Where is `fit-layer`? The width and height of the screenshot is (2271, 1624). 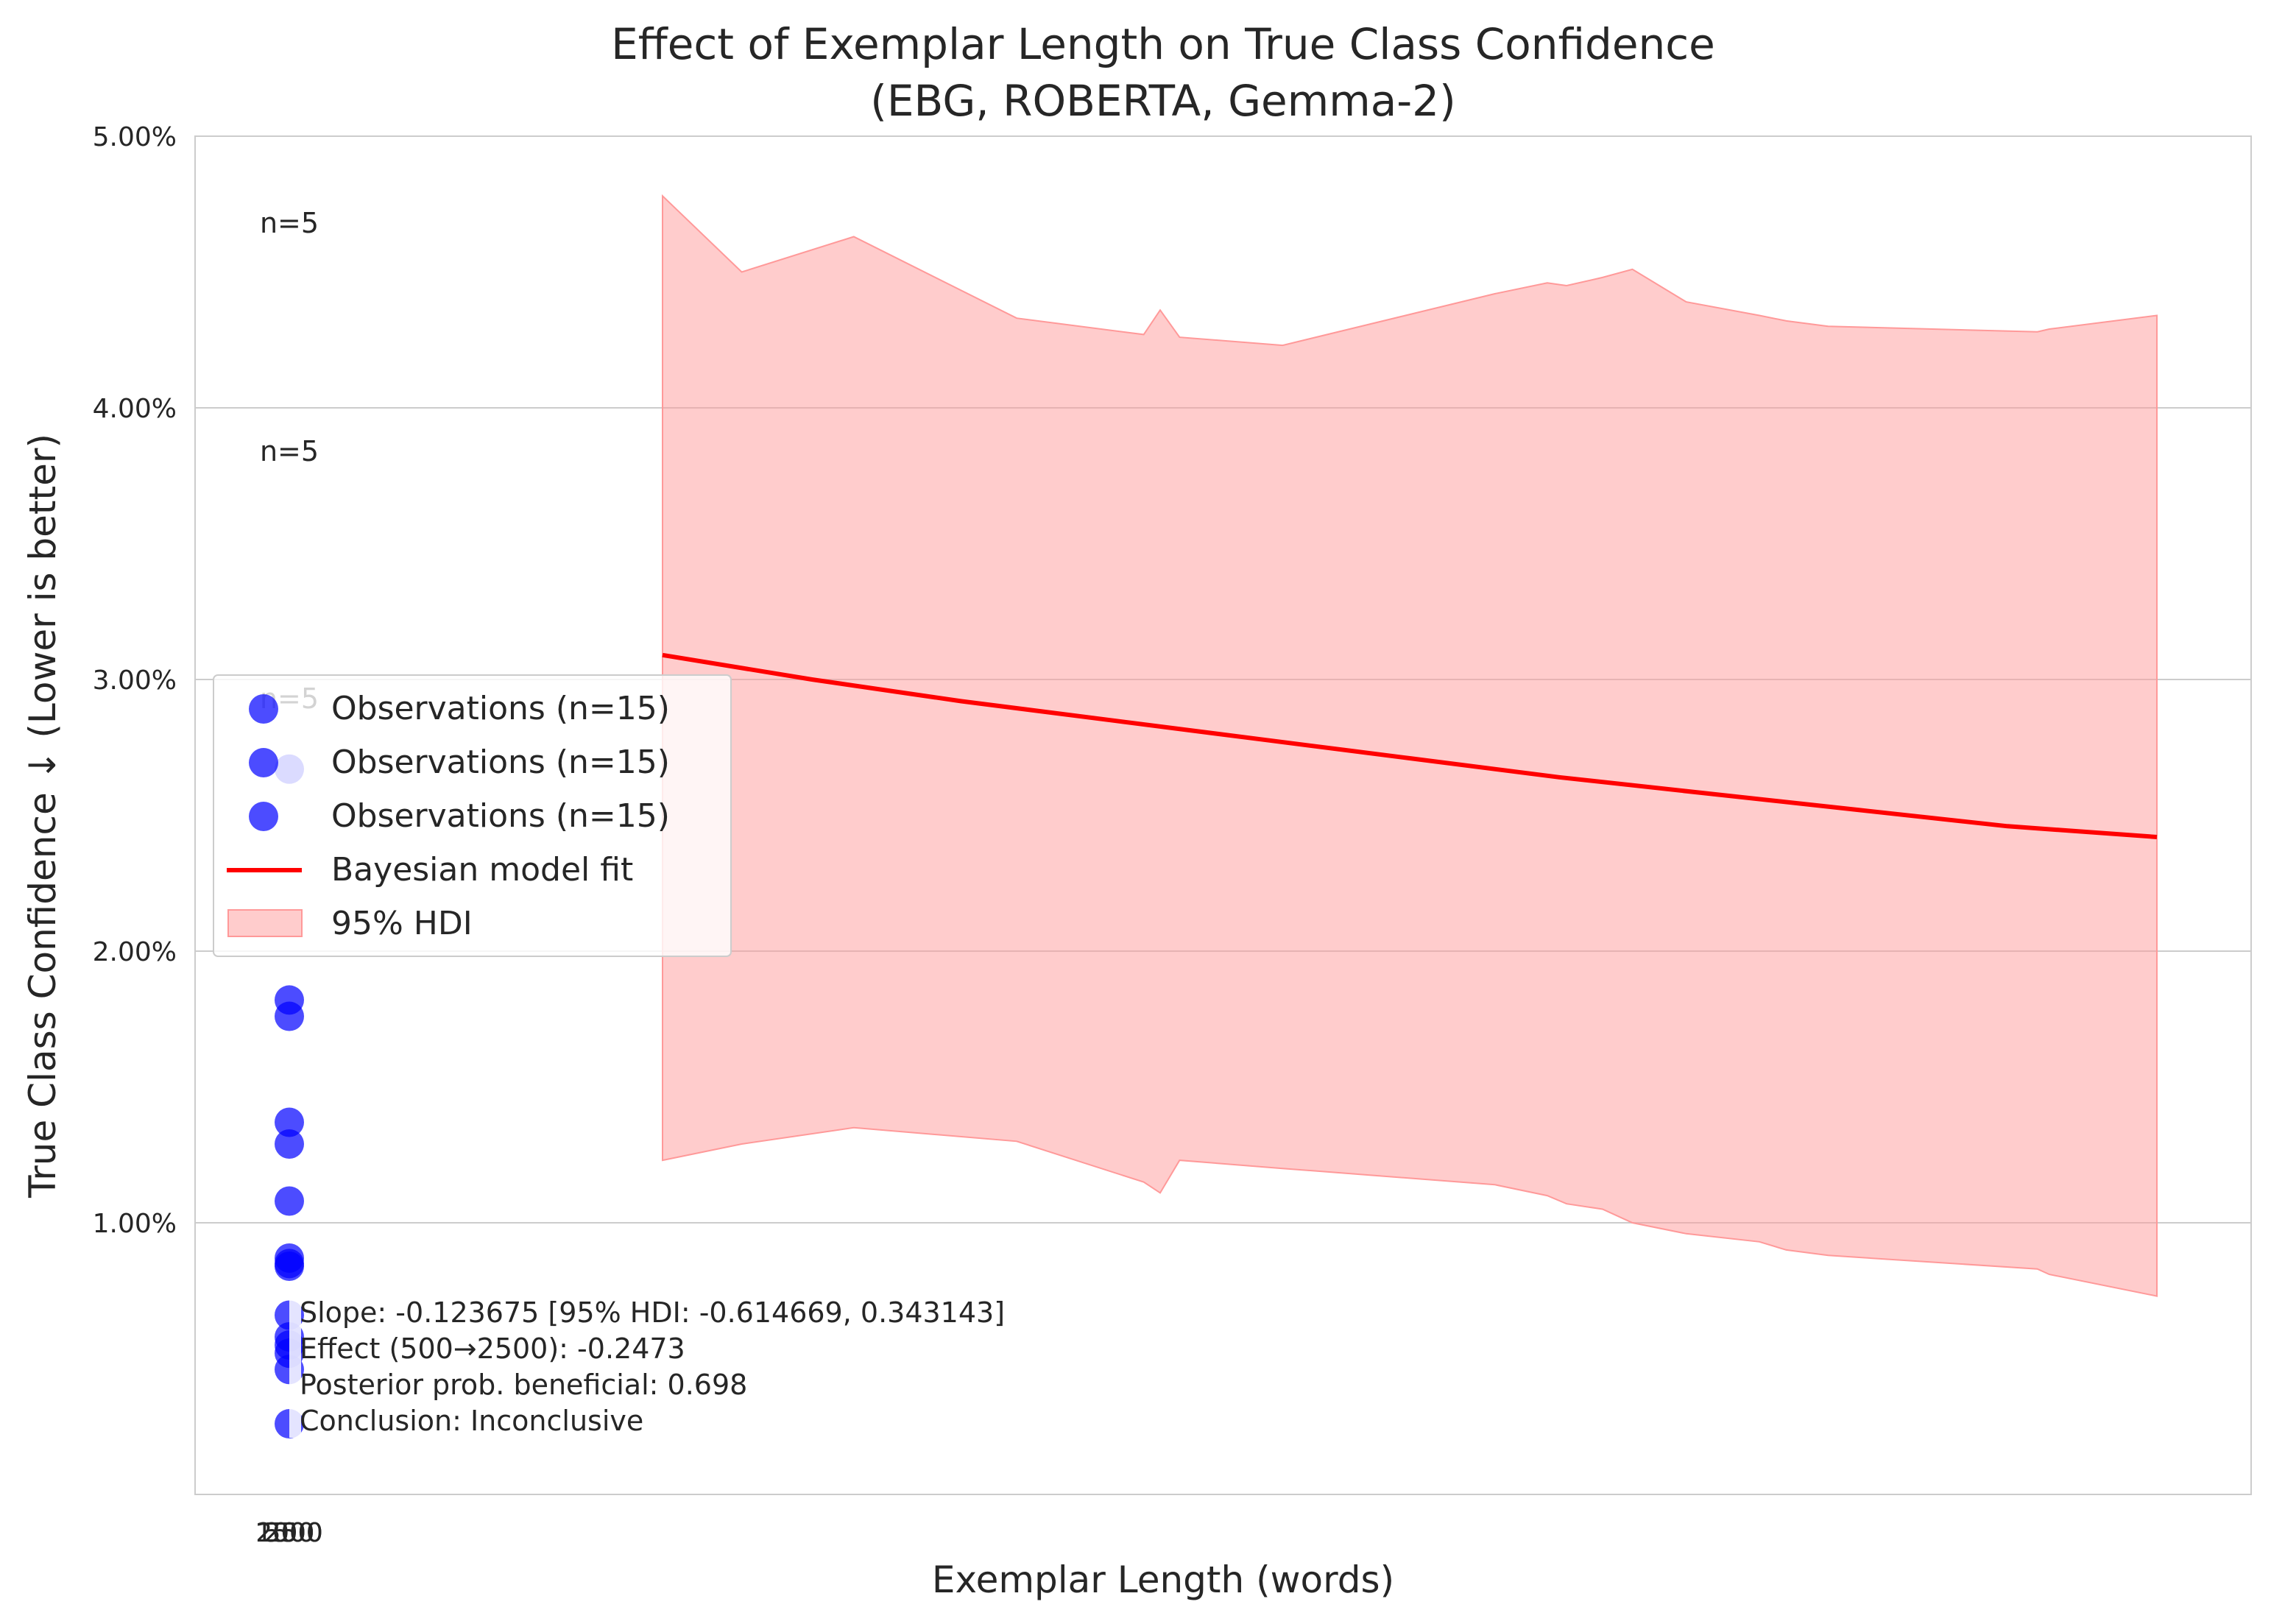
fit-layer is located at coordinates (1410, 745).